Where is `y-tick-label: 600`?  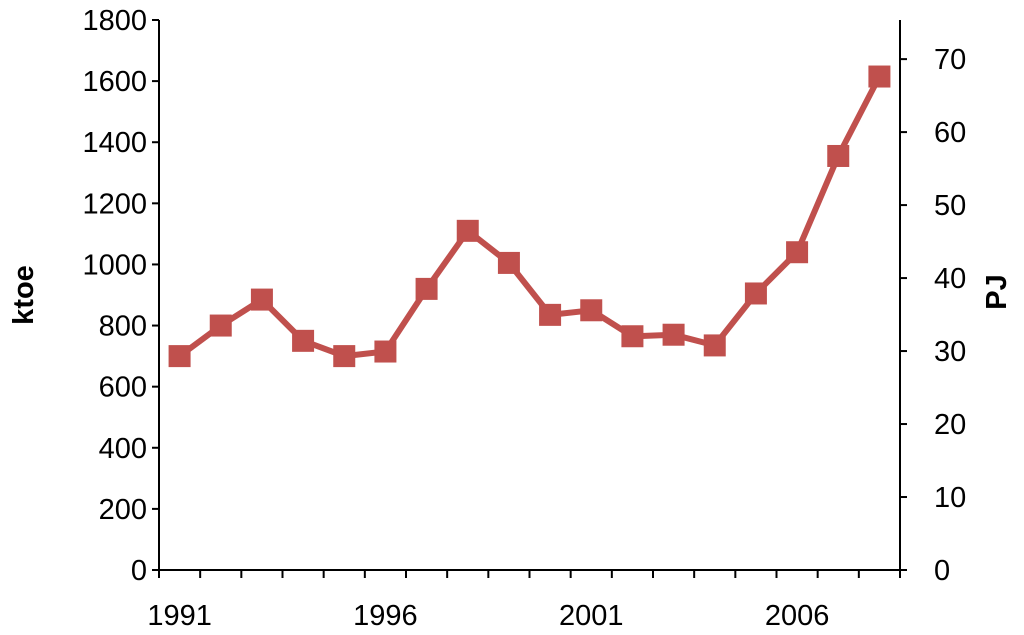 y-tick-label: 600 is located at coordinates (123, 388).